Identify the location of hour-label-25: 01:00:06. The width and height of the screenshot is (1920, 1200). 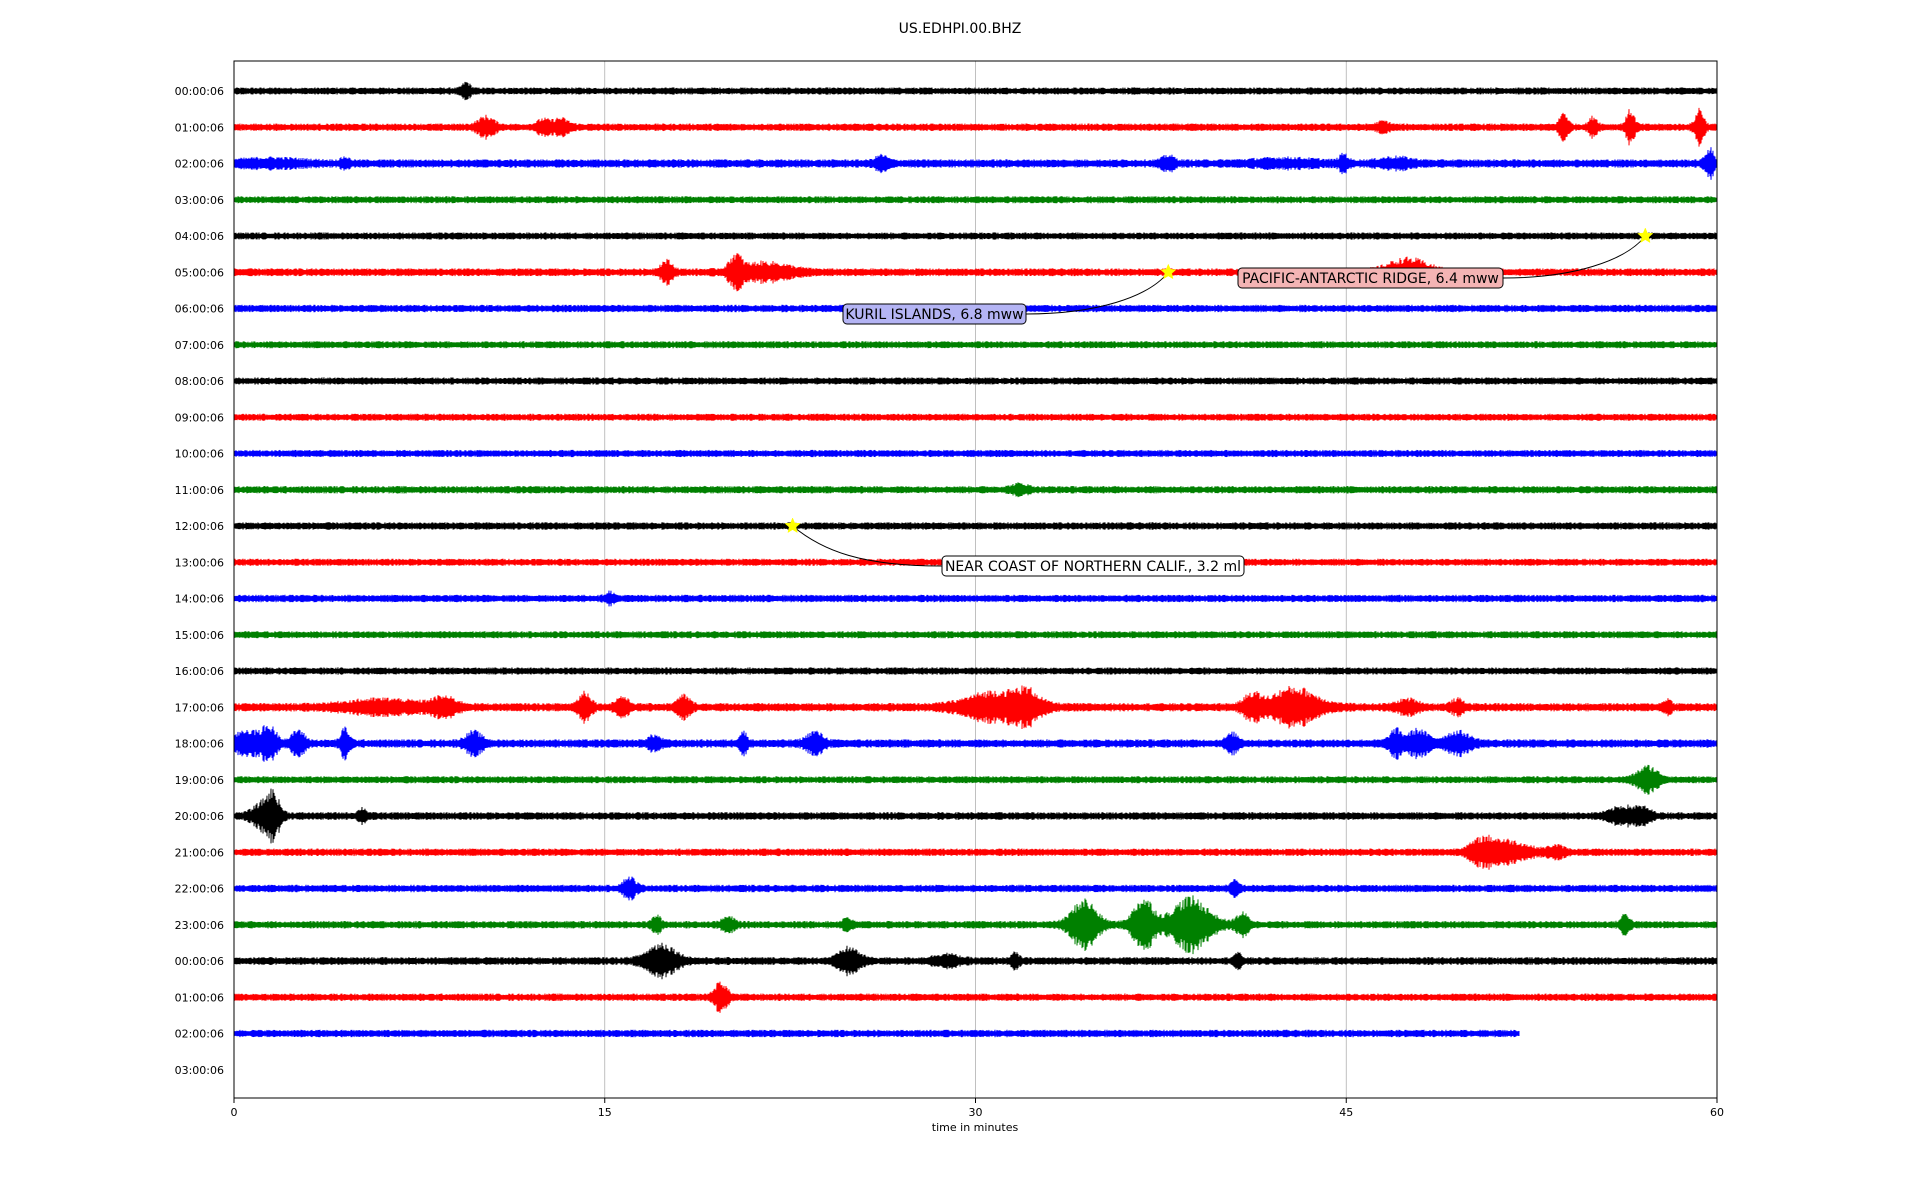
(199, 997).